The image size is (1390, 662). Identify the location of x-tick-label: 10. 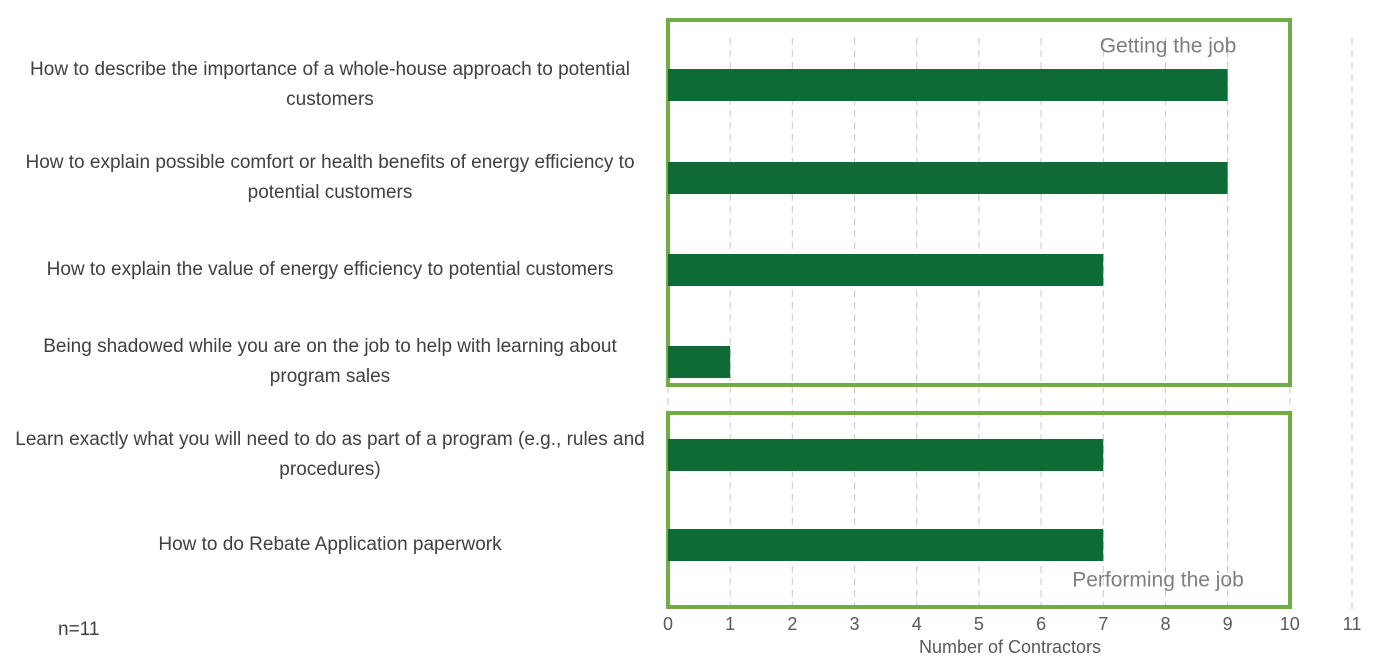
(1290, 624).